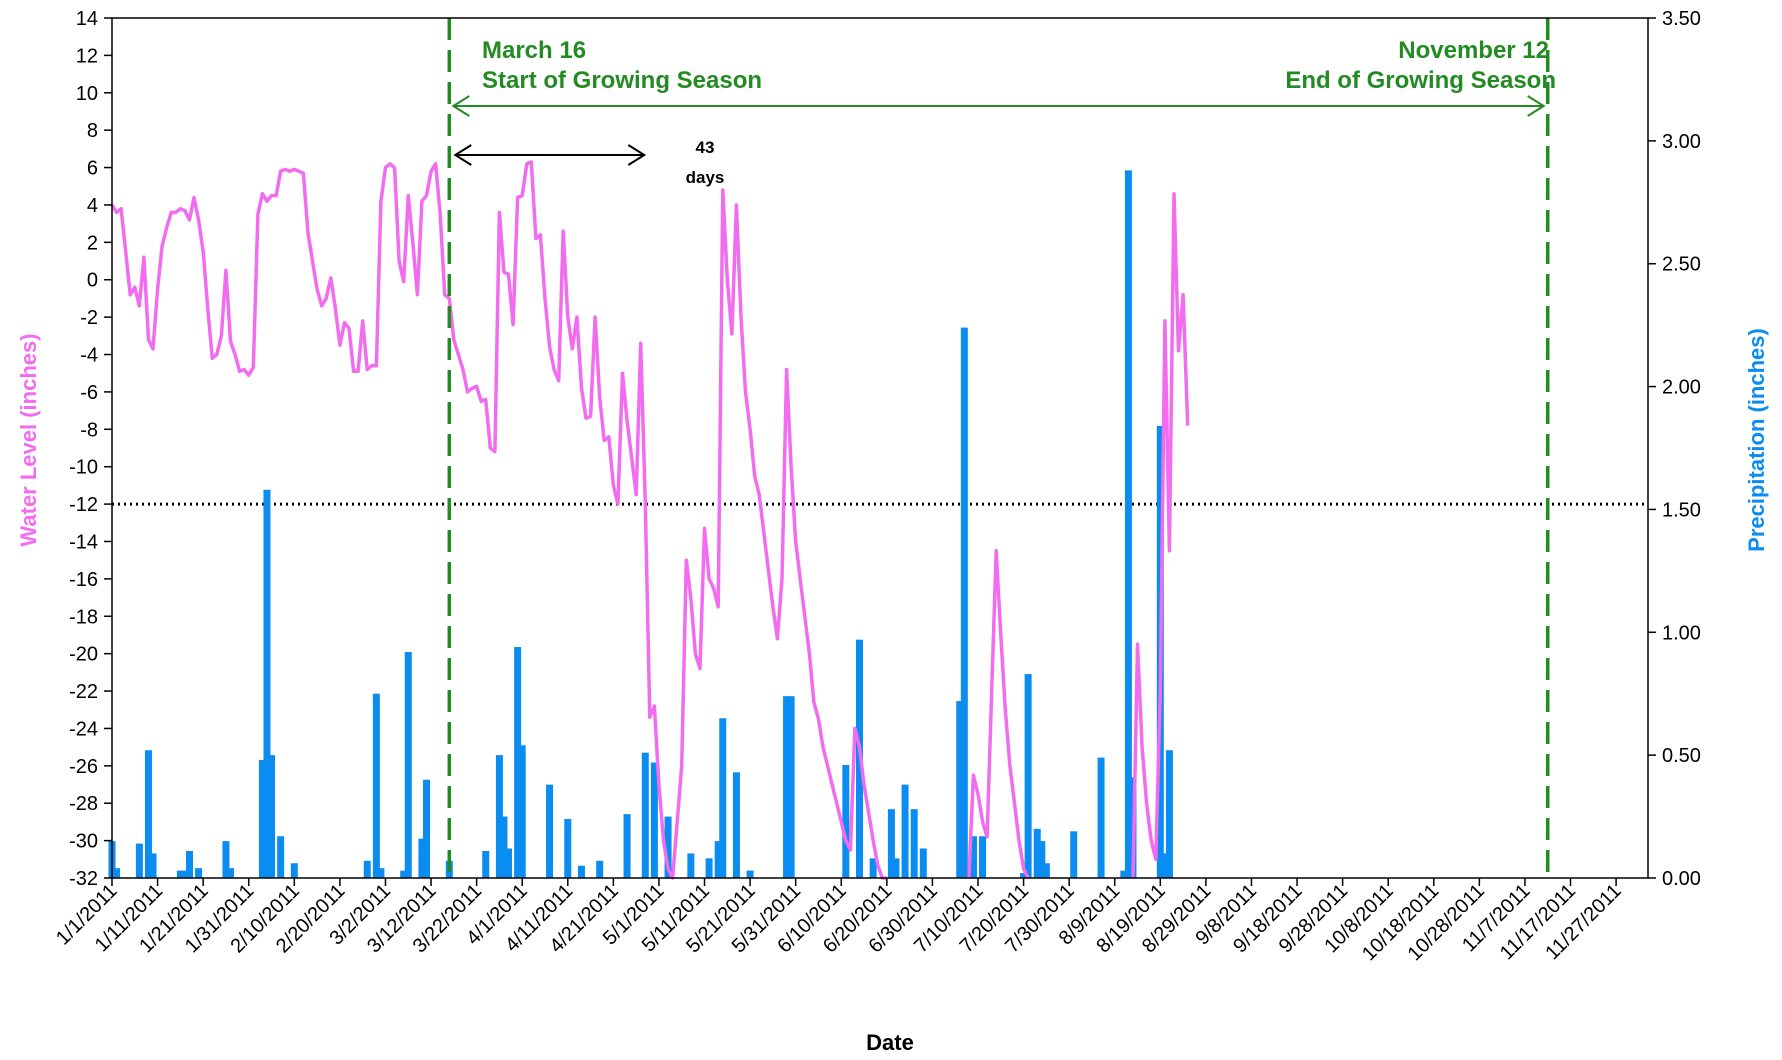 Image resolution: width=1782 pixels, height=1060 pixels. What do you see at coordinates (622, 80) in the screenshot?
I see `season-start-text-label: Start of Growing Season` at bounding box center [622, 80].